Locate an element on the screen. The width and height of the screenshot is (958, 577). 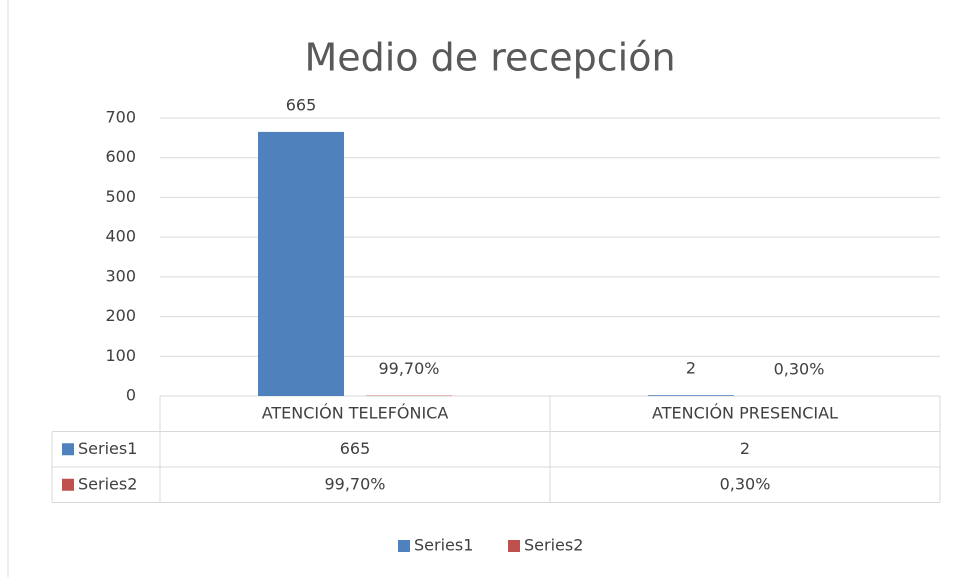
y-tick-label: 600 is located at coordinates (120, 156).